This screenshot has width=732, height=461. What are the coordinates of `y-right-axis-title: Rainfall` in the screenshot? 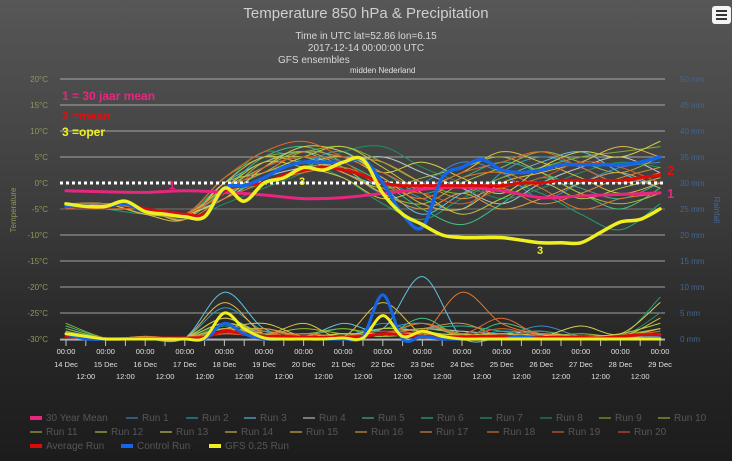 It's located at (716, 210).